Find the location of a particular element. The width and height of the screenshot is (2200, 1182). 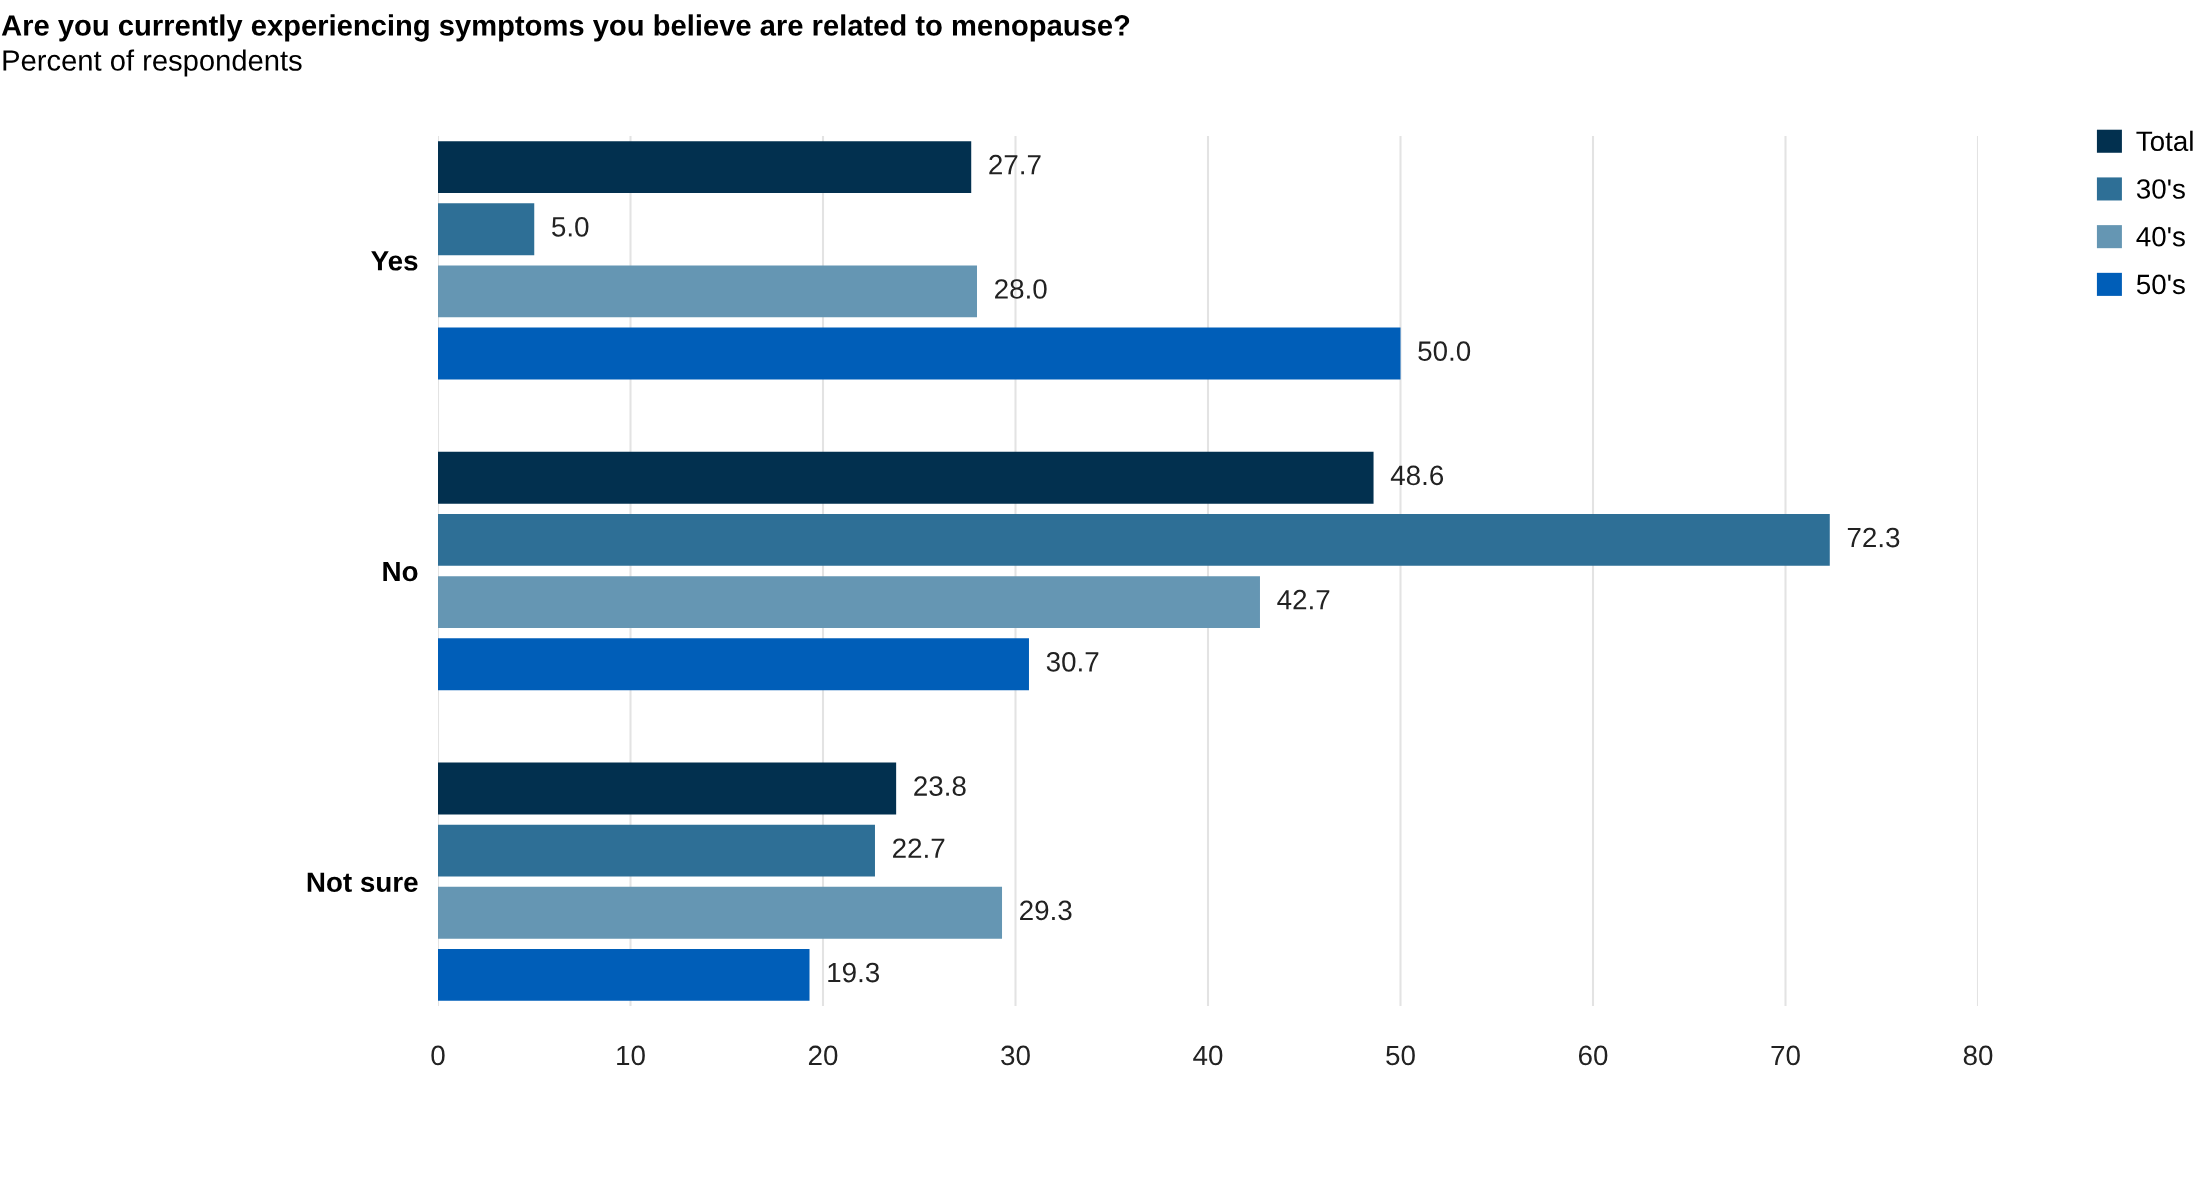

x-tick-label: 30 is located at coordinates (1015, 1055).